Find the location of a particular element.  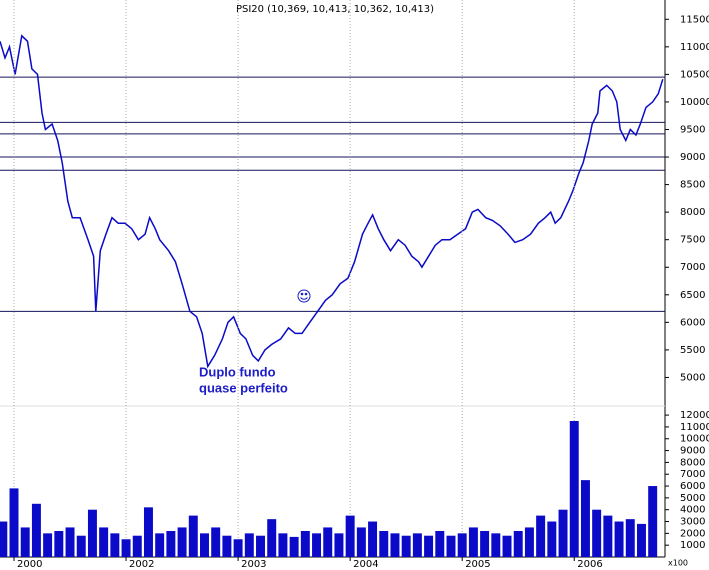

y-tick-label: 12000 is located at coordinates (694, 415).